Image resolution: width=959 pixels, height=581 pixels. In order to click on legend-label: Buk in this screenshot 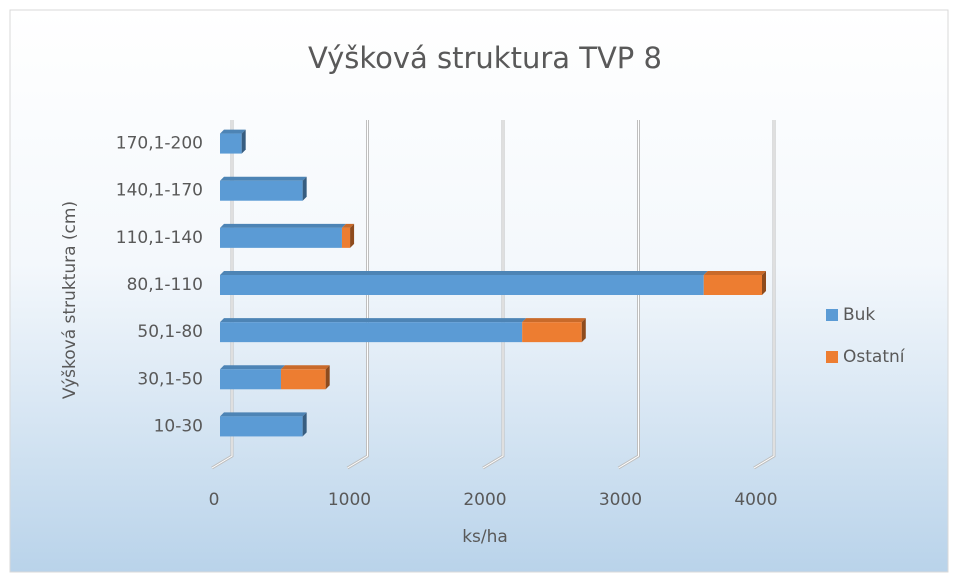, I will do `click(859, 315)`.